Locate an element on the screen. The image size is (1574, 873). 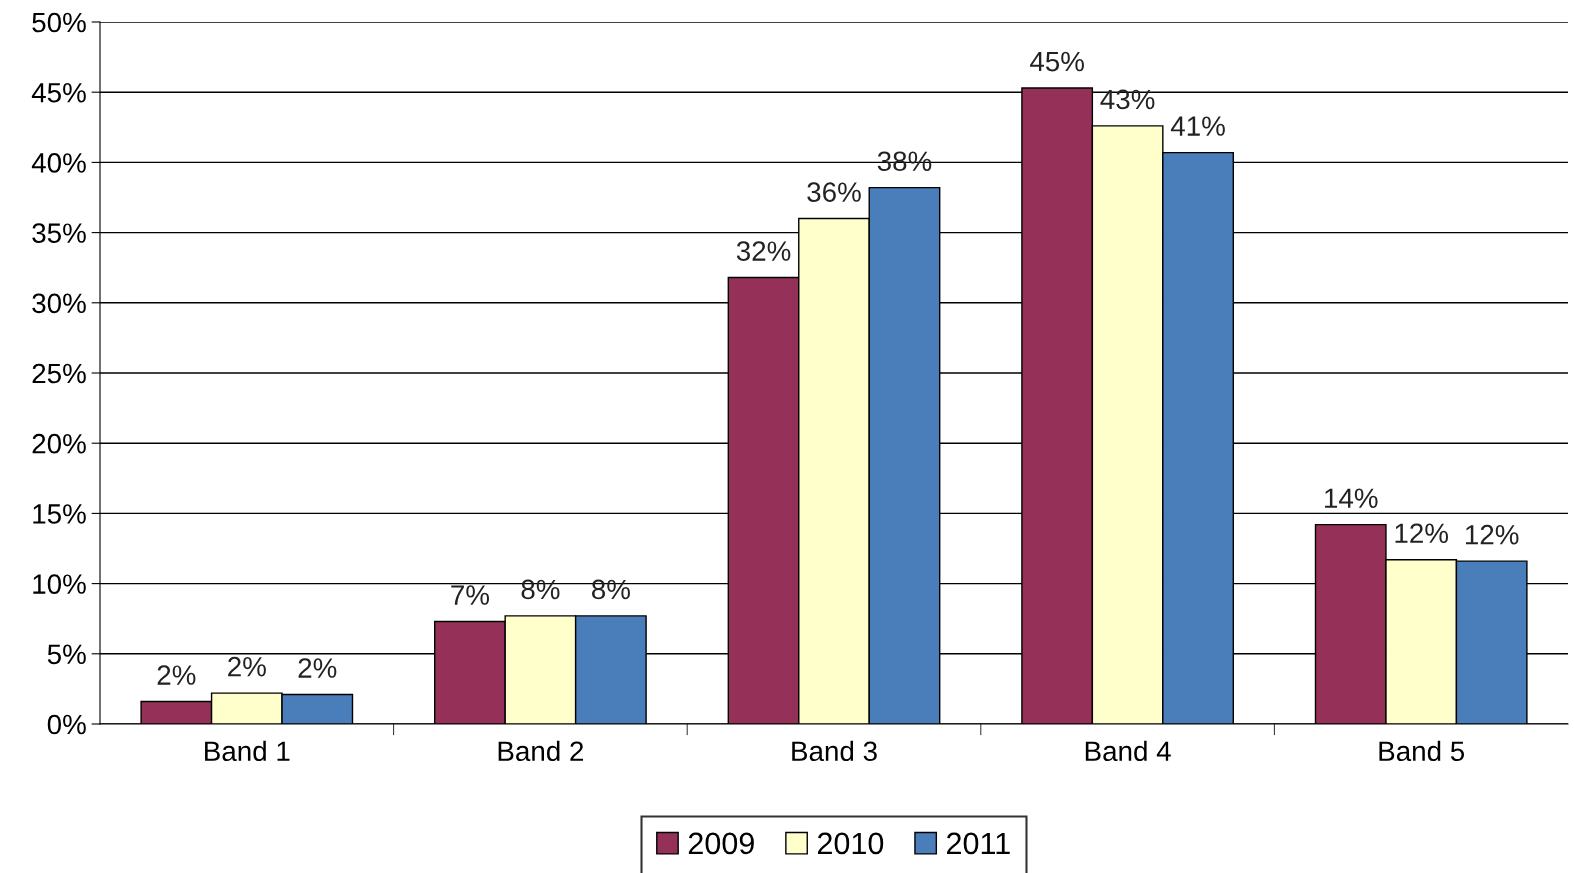
y-tick-label: 50% is located at coordinates (59, 22).